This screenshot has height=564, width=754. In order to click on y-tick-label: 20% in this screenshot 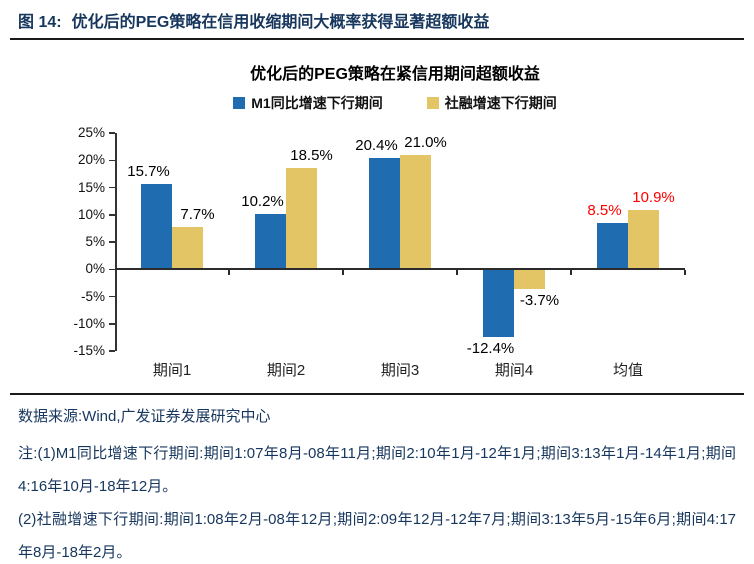, I will do `click(91, 160)`.